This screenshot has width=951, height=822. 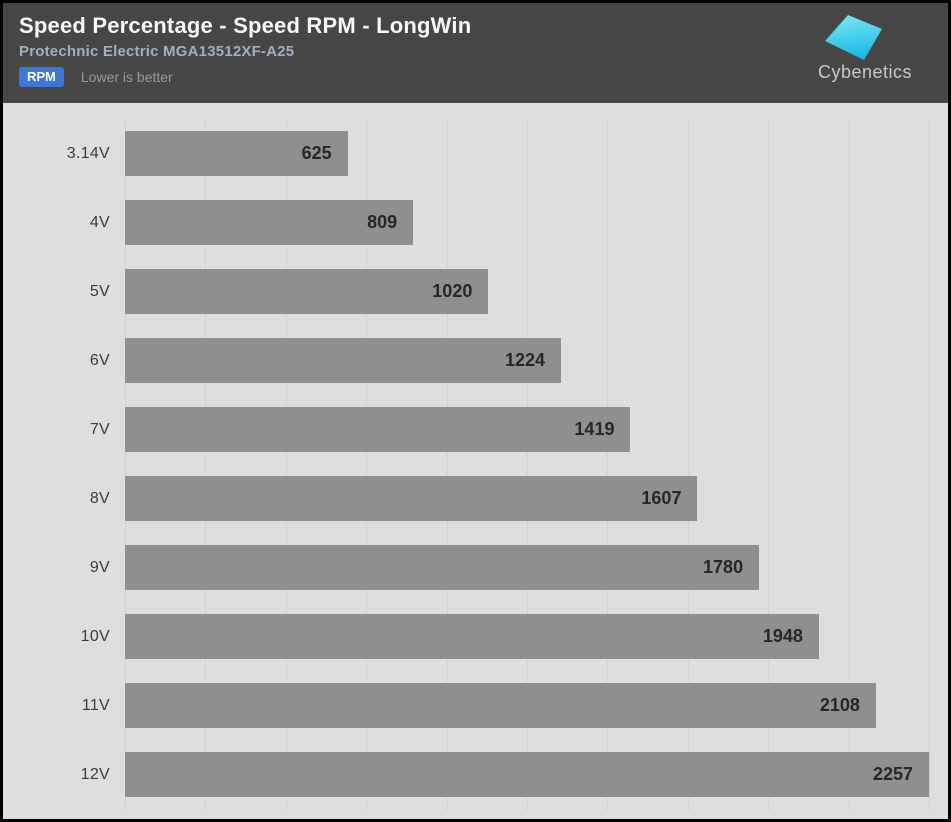 What do you see at coordinates (378, 429) in the screenshot?
I see `bar: 1419` at bounding box center [378, 429].